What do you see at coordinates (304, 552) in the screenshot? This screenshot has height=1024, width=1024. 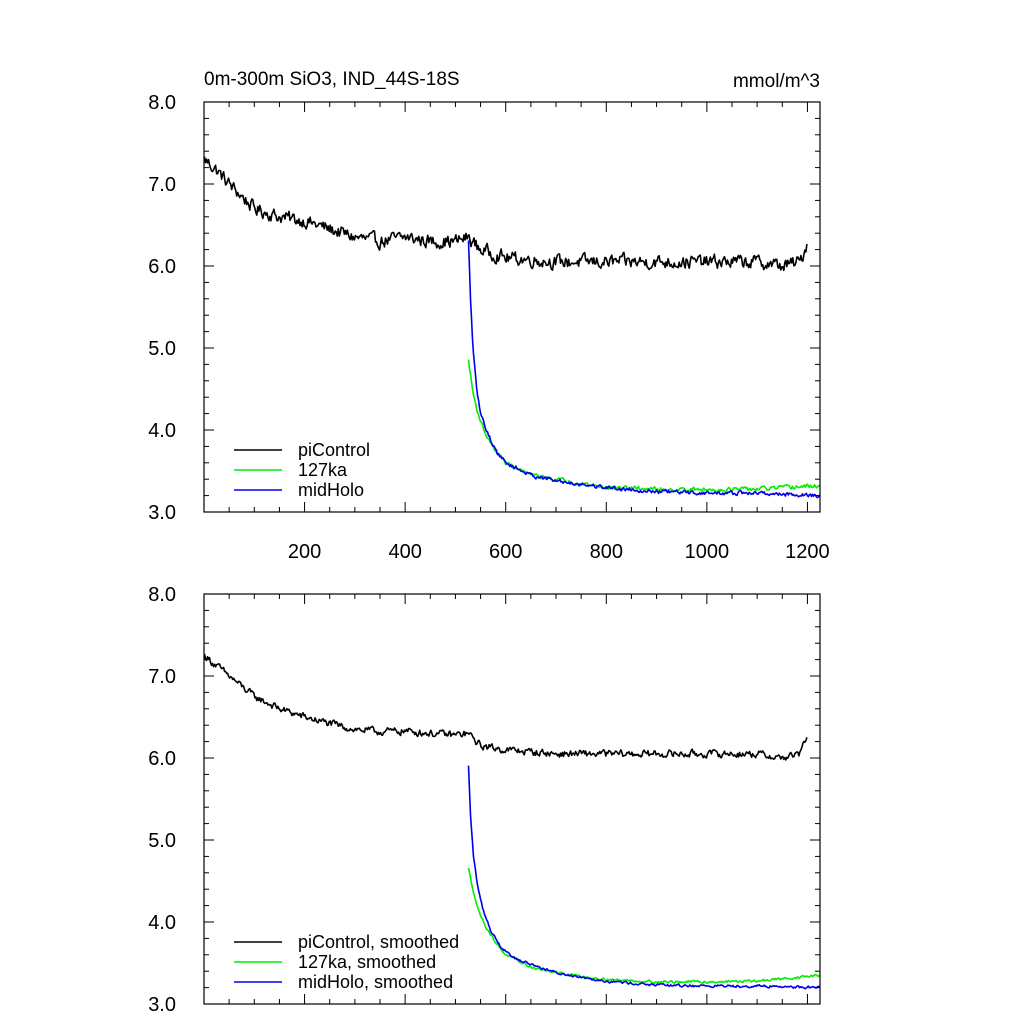 I see `x-tick-label: 200` at bounding box center [304, 552].